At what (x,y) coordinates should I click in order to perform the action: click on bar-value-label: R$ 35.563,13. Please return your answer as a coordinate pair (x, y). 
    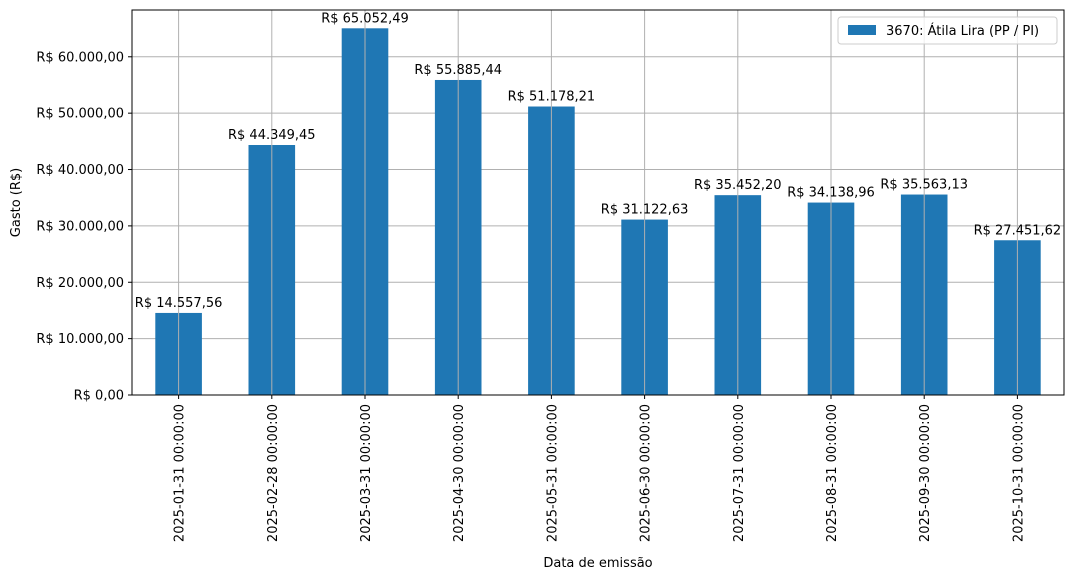
    Looking at the image, I should click on (924, 185).